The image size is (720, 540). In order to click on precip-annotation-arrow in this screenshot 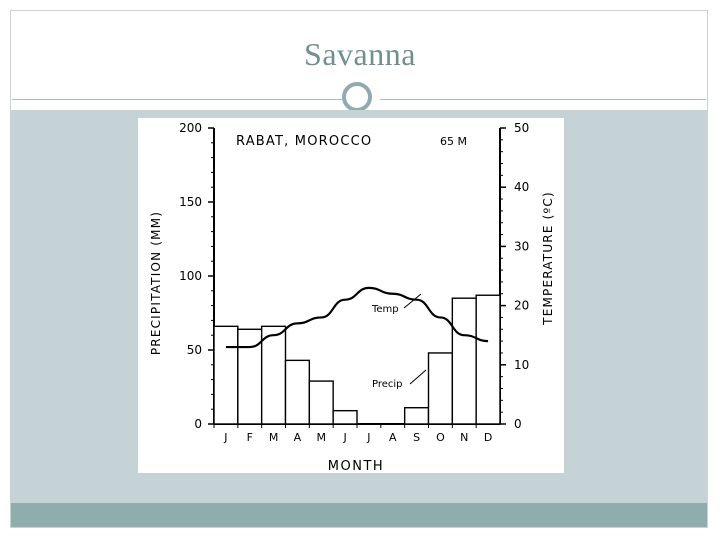, I will do `click(418, 377)`.